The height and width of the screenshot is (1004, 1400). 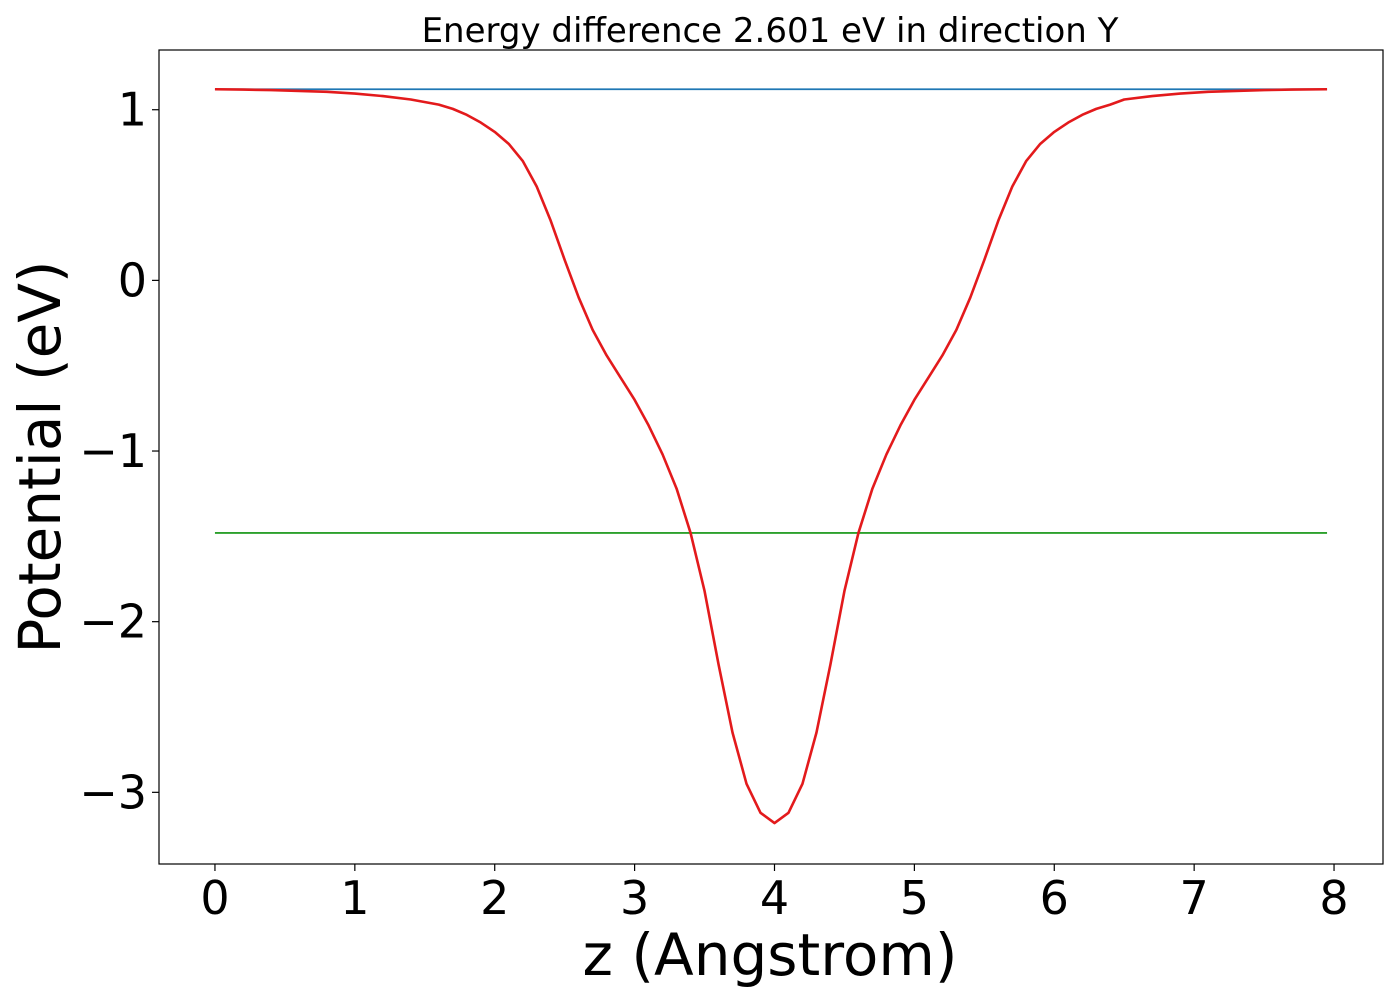 What do you see at coordinates (1333, 898) in the screenshot?
I see `x-tick-label: 8` at bounding box center [1333, 898].